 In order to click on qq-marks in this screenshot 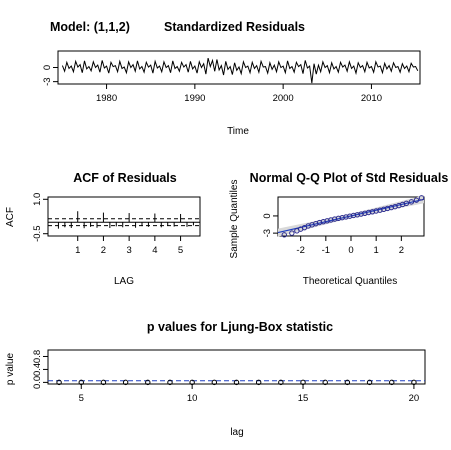, I will do `click(351, 216)`.